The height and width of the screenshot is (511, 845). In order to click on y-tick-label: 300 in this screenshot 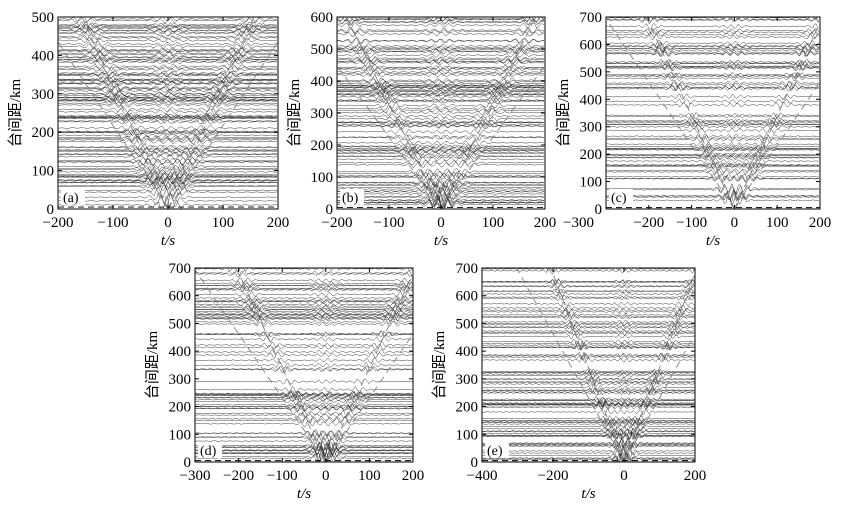, I will do `click(467, 380)`.